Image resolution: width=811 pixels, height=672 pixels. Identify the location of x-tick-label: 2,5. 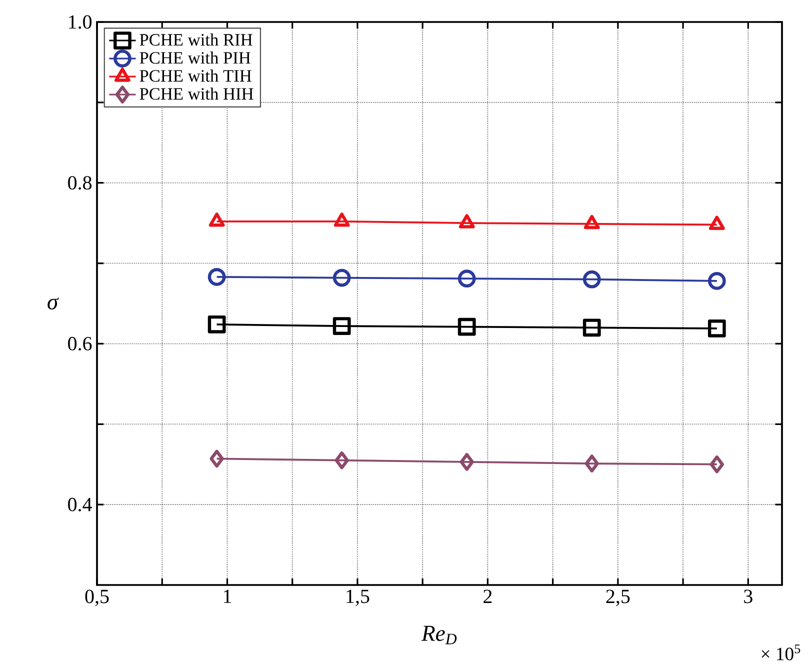
(618, 598).